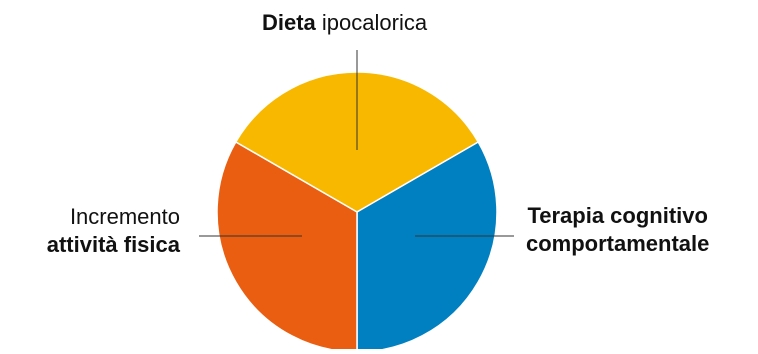  What do you see at coordinates (427, 246) in the screenshot?
I see `segment-terapia-cognitivo-comportamentale` at bounding box center [427, 246].